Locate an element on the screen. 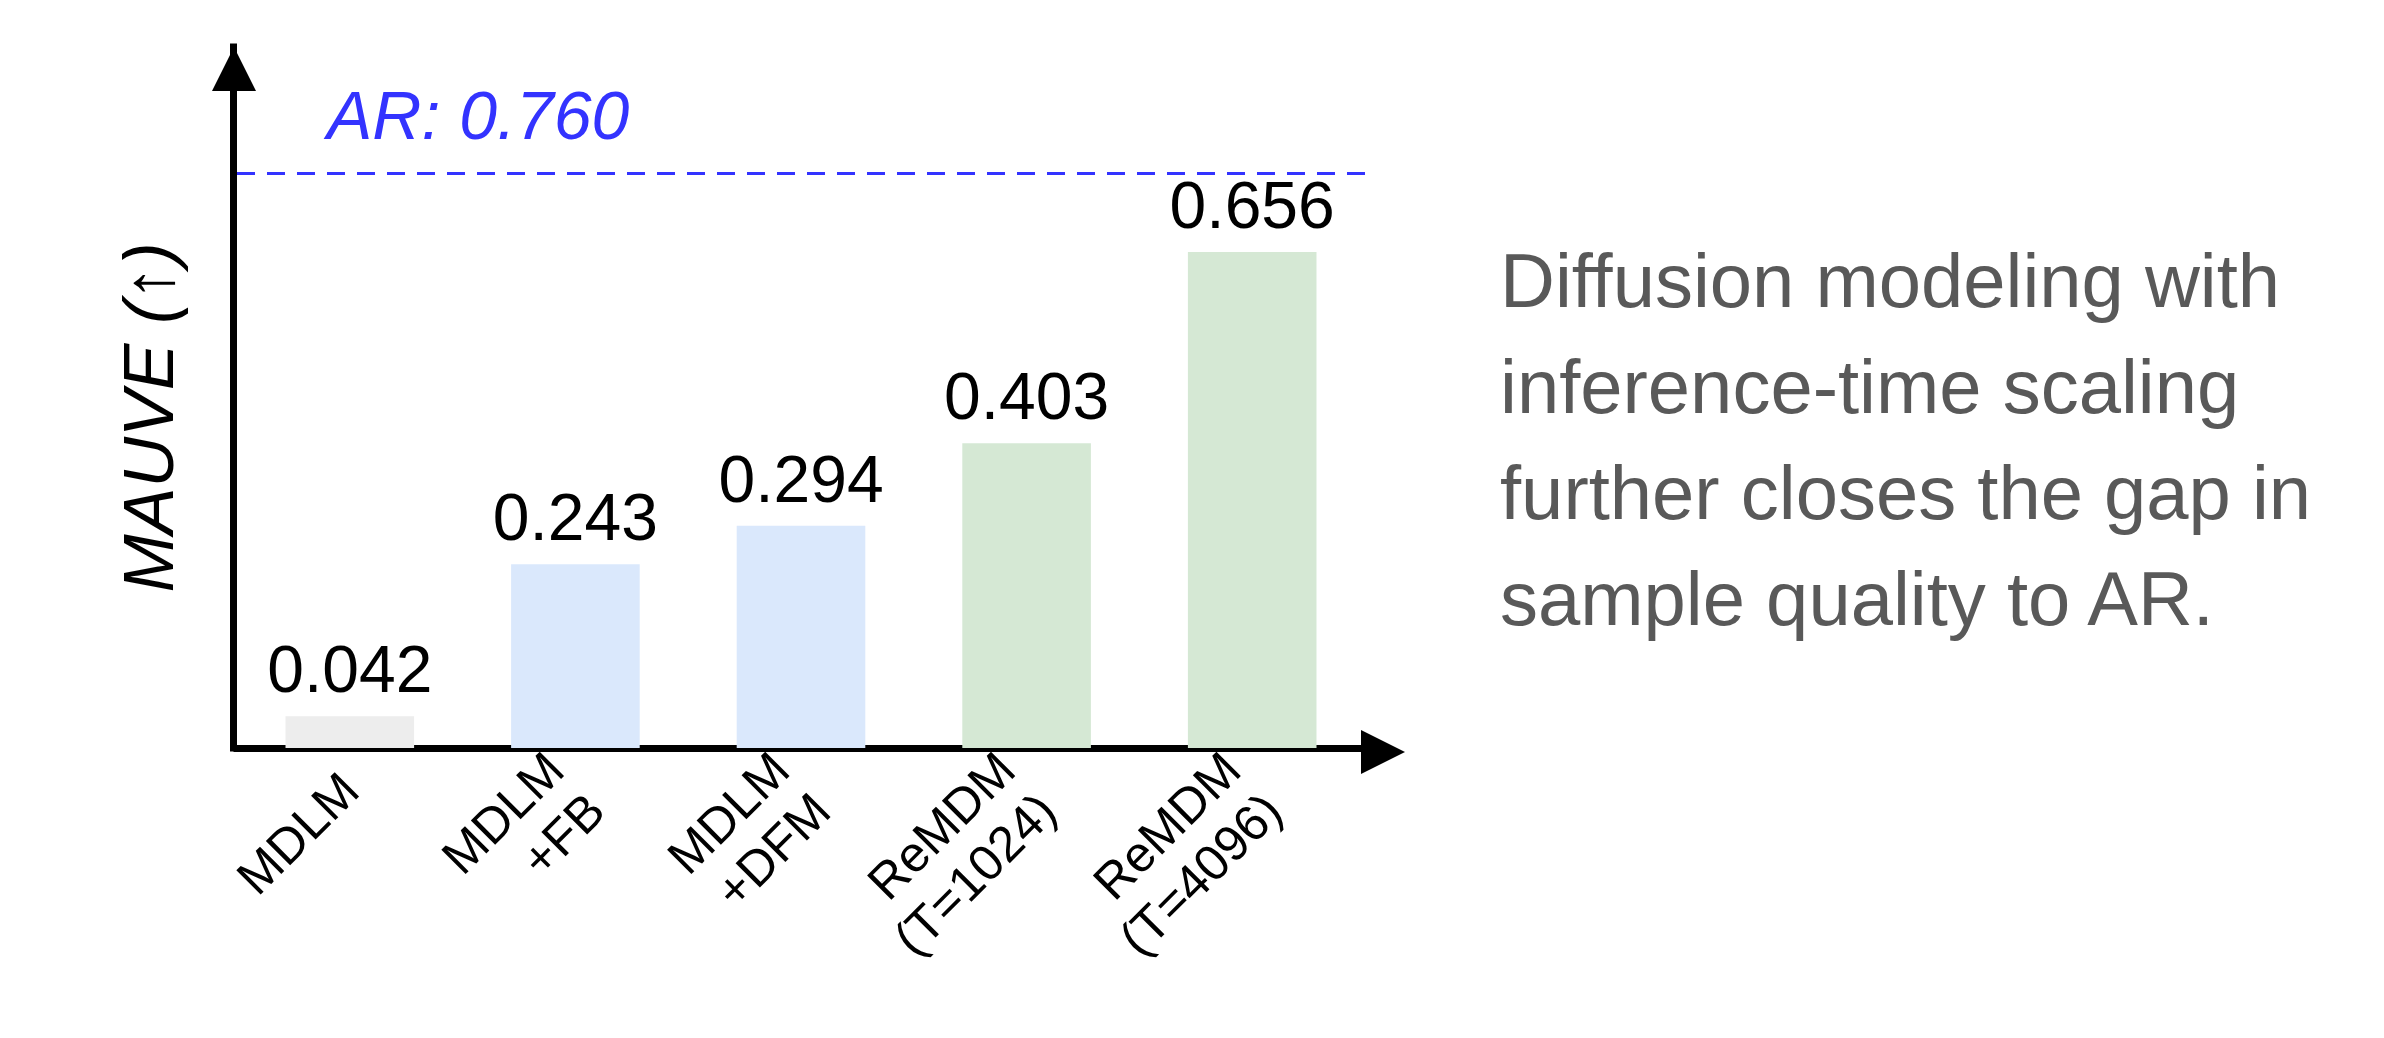 The height and width of the screenshot is (1038, 2384). ref-line-label: AR: 0.760 is located at coordinates (476, 115).